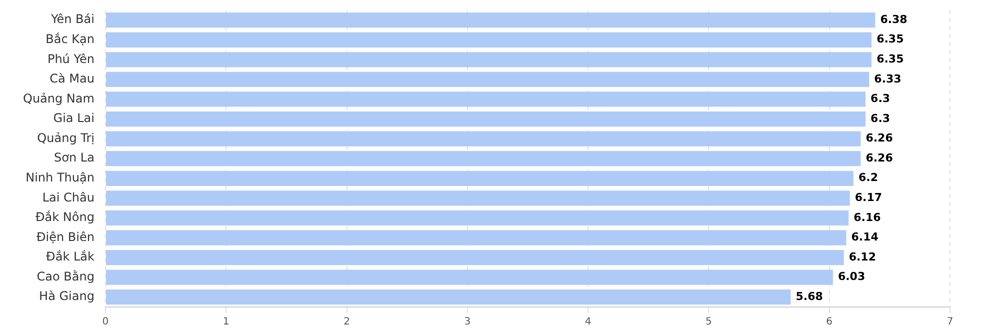 The width and height of the screenshot is (1000, 331). Describe the element at coordinates (347, 322) in the screenshot. I see `x-tick-label: 2` at that location.